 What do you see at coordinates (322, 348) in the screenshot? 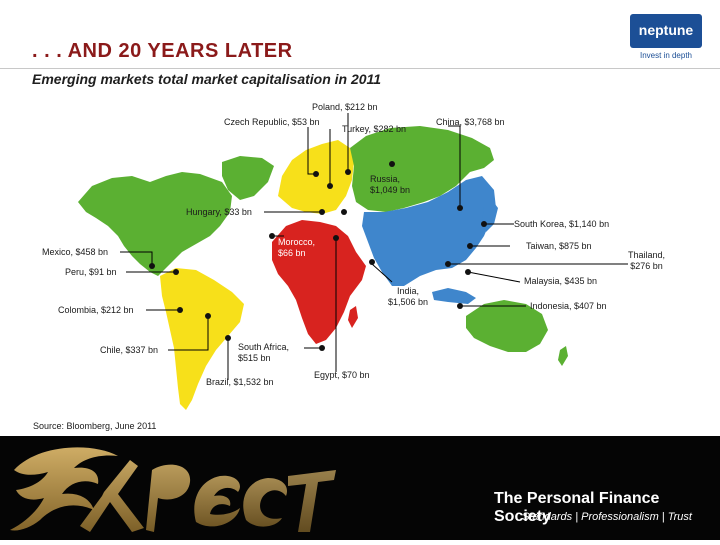
I see `marker-south-africa` at bounding box center [322, 348].